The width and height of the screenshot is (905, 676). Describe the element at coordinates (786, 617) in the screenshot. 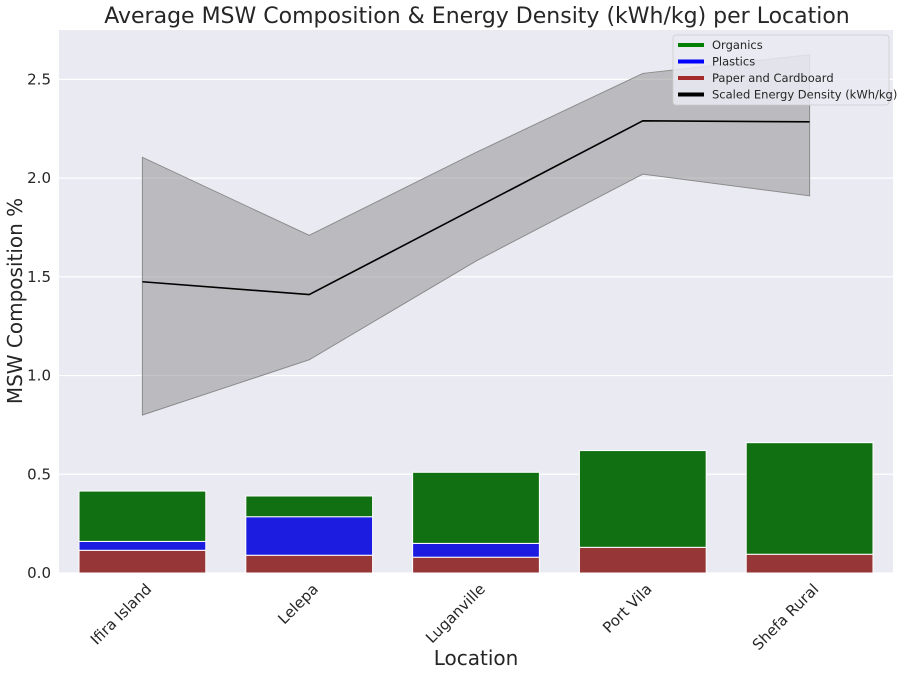

I see `x-tick-label: Shefa Rural` at that location.